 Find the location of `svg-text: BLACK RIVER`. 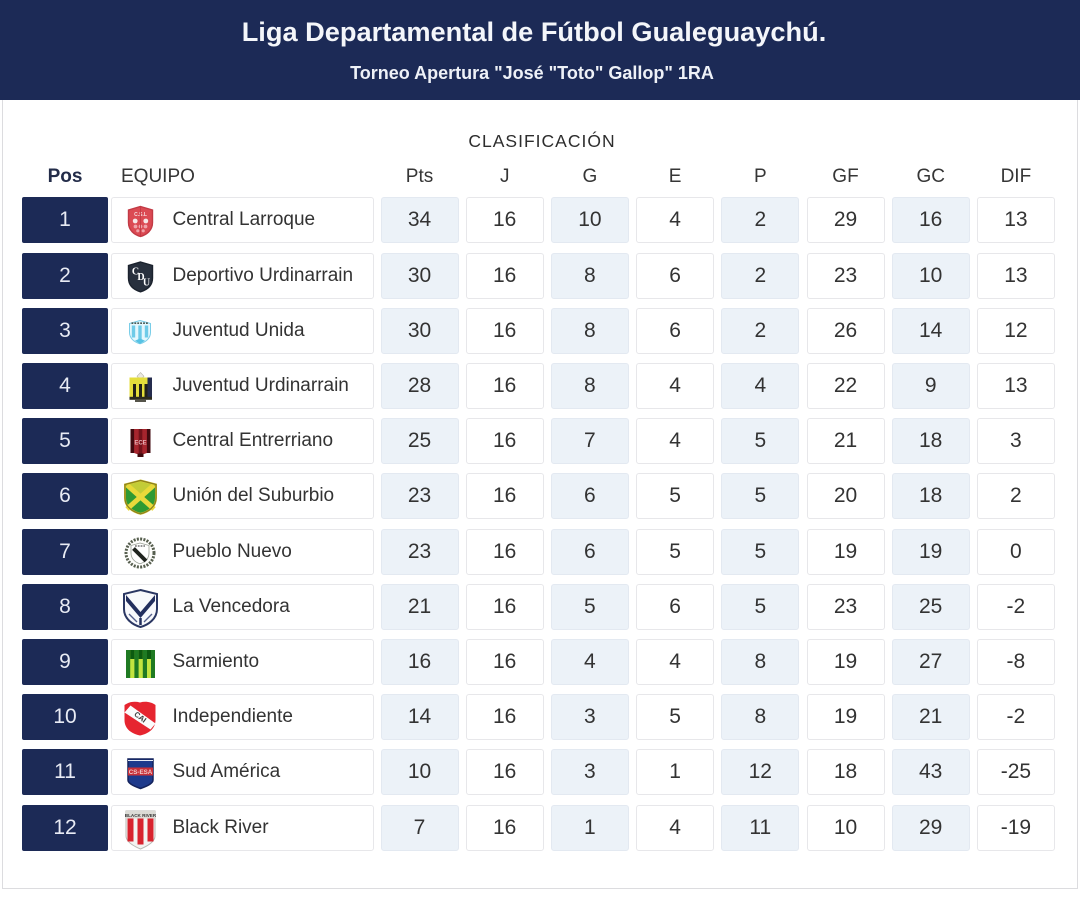

svg-text: BLACK RIVER is located at coordinates (140, 815).